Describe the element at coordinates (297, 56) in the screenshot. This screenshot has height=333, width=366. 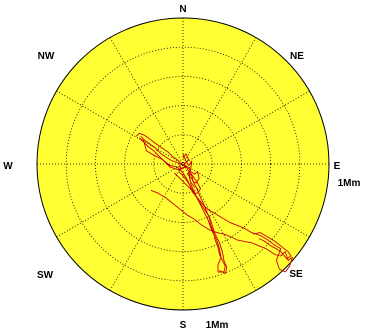
I see `direction-label-ne: NE` at that location.